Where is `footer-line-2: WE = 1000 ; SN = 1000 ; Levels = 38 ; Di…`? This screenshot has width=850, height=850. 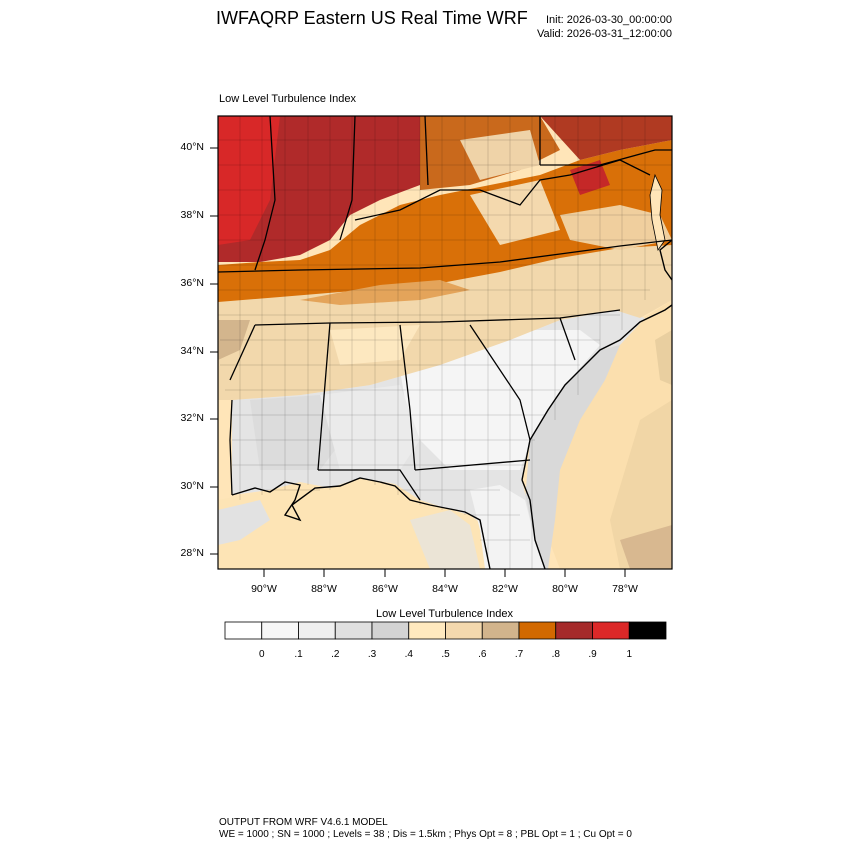
footer-line-2: WE = 1000 ; SN = 1000 ; Levels = 38 ; Di… is located at coordinates (425, 834).